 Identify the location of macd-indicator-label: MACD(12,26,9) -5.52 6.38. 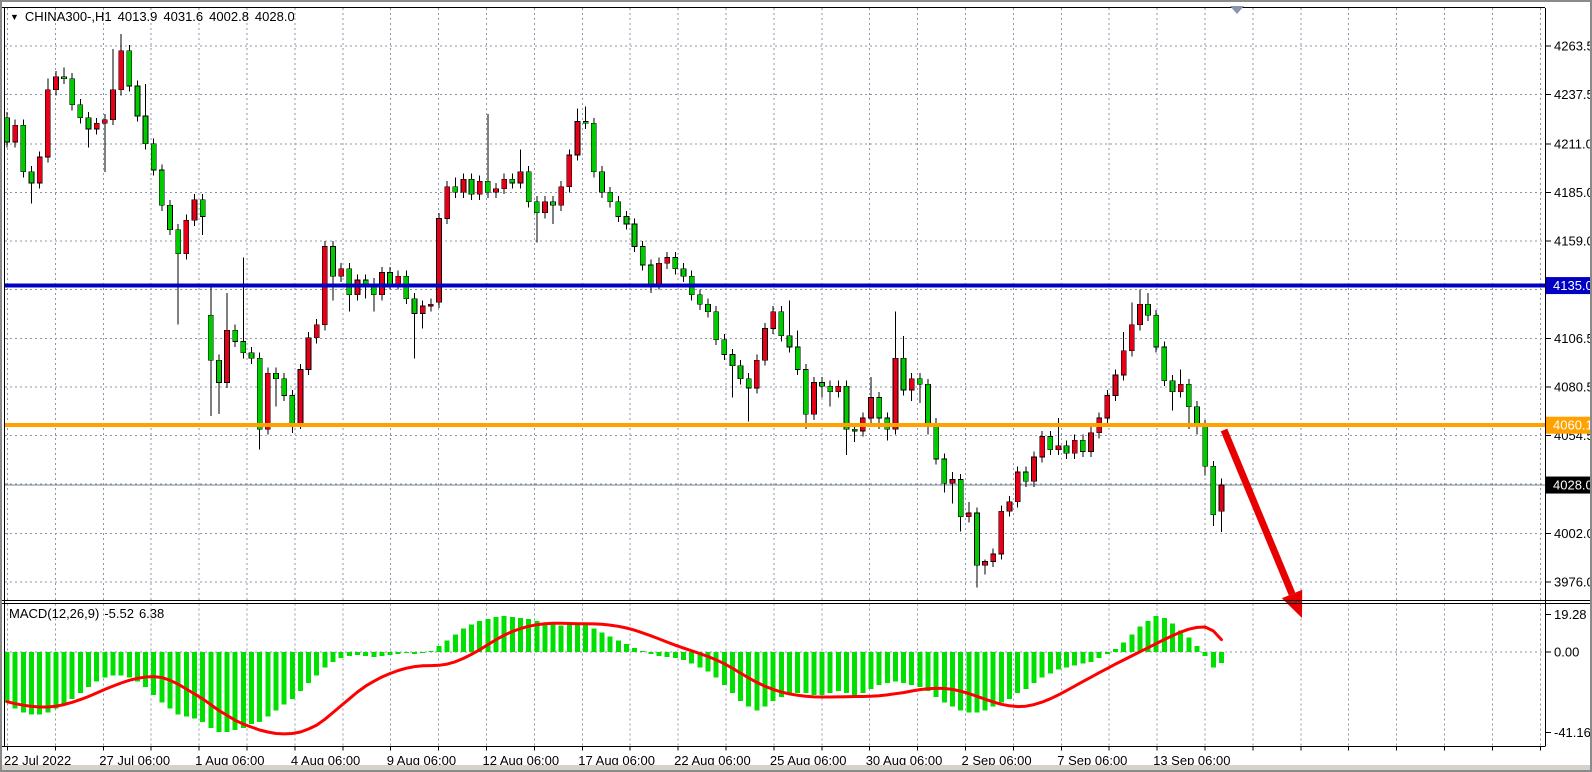
(86, 613).